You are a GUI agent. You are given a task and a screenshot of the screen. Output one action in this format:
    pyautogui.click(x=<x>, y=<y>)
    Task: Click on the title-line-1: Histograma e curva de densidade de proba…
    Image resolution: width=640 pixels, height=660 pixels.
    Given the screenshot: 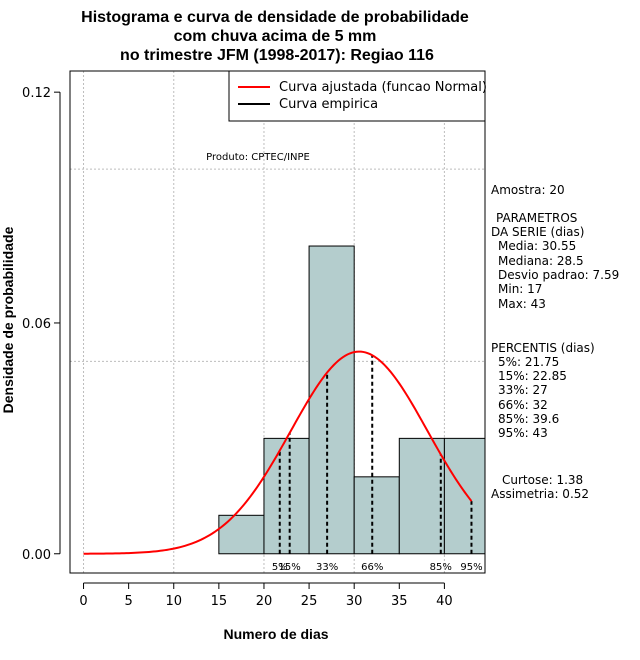 What is the action you would take?
    pyautogui.click(x=275, y=17)
    